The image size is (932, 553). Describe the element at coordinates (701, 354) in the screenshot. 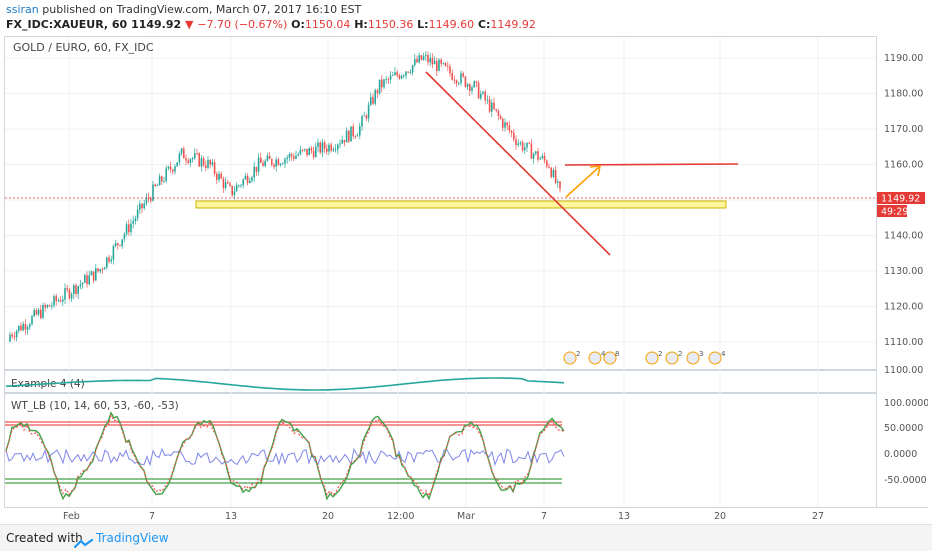

I see `svg-text: 3` at that location.